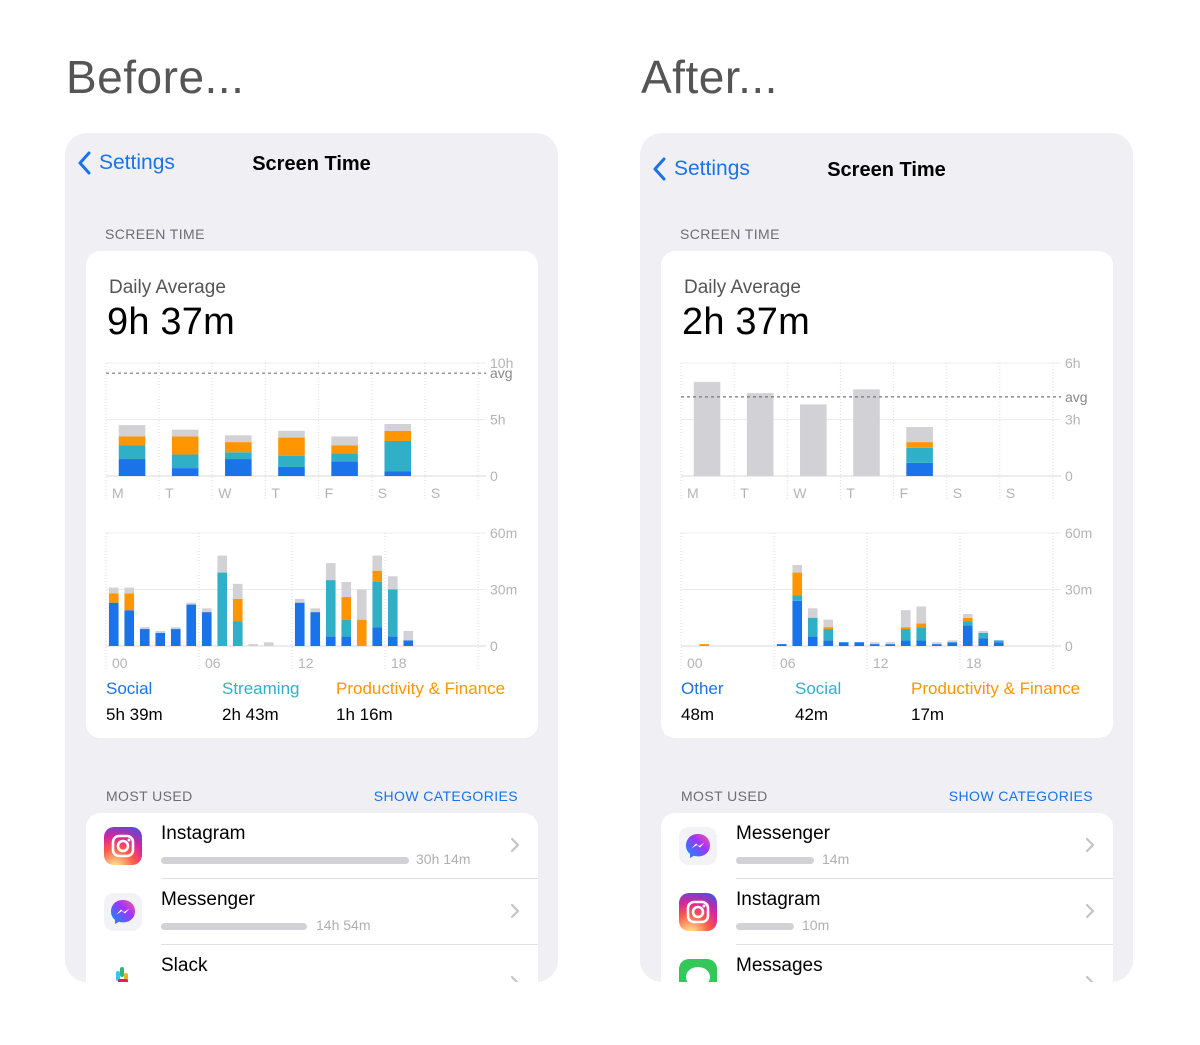  I want to click on list-item: Instagram 10m, so click(887, 912).